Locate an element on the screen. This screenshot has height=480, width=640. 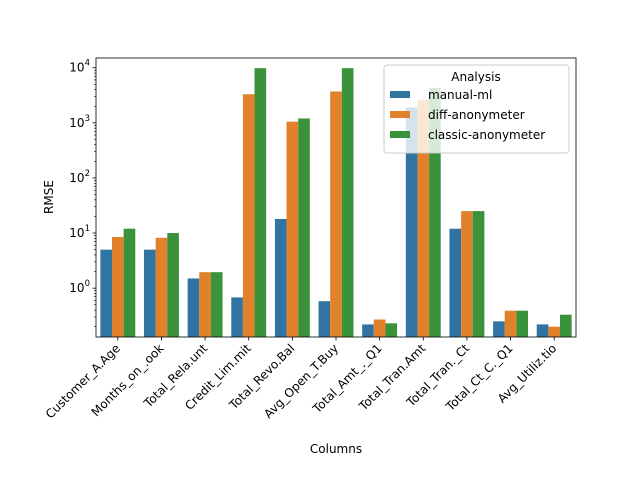
y-tick-label: 10² is located at coordinates (79, 177).